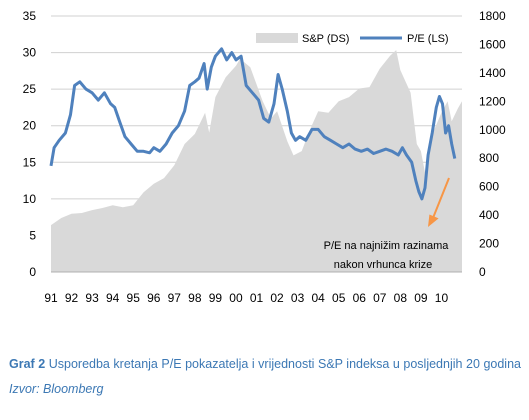 This screenshot has width=529, height=420. What do you see at coordinates (216, 298) in the screenshot?
I see `x-tick-label: 99` at bounding box center [216, 298].